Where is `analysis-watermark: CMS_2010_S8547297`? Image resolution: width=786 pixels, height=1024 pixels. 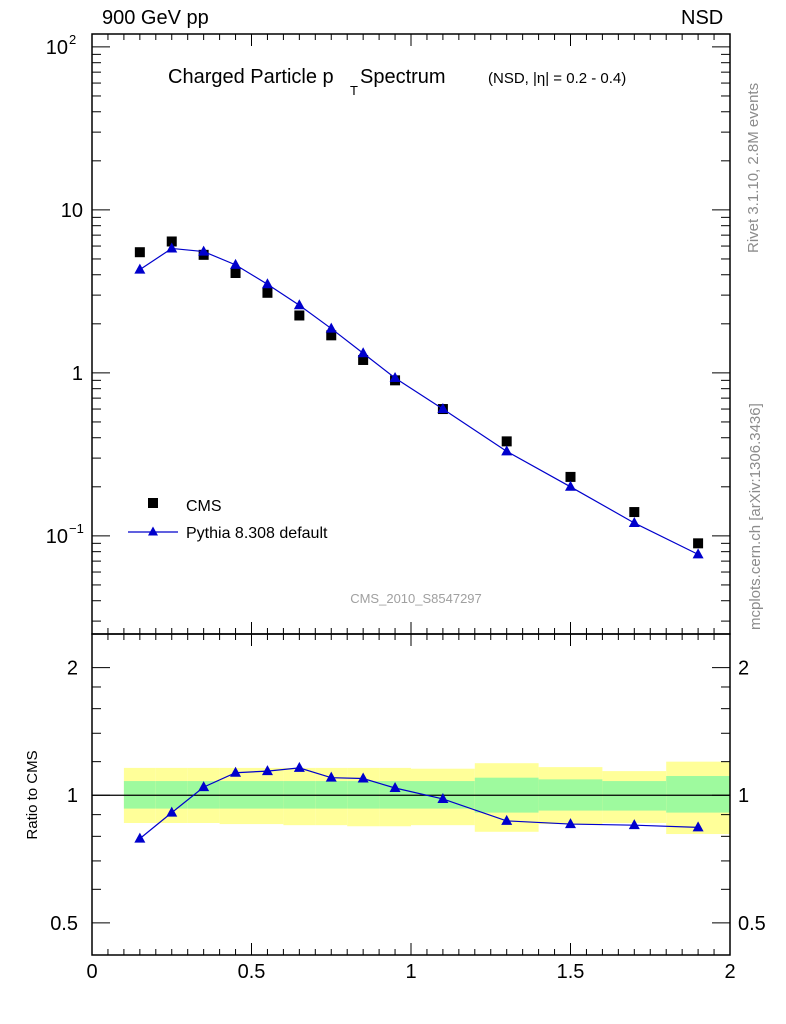 analysis-watermark: CMS_2010_S8547297 is located at coordinates (416, 598).